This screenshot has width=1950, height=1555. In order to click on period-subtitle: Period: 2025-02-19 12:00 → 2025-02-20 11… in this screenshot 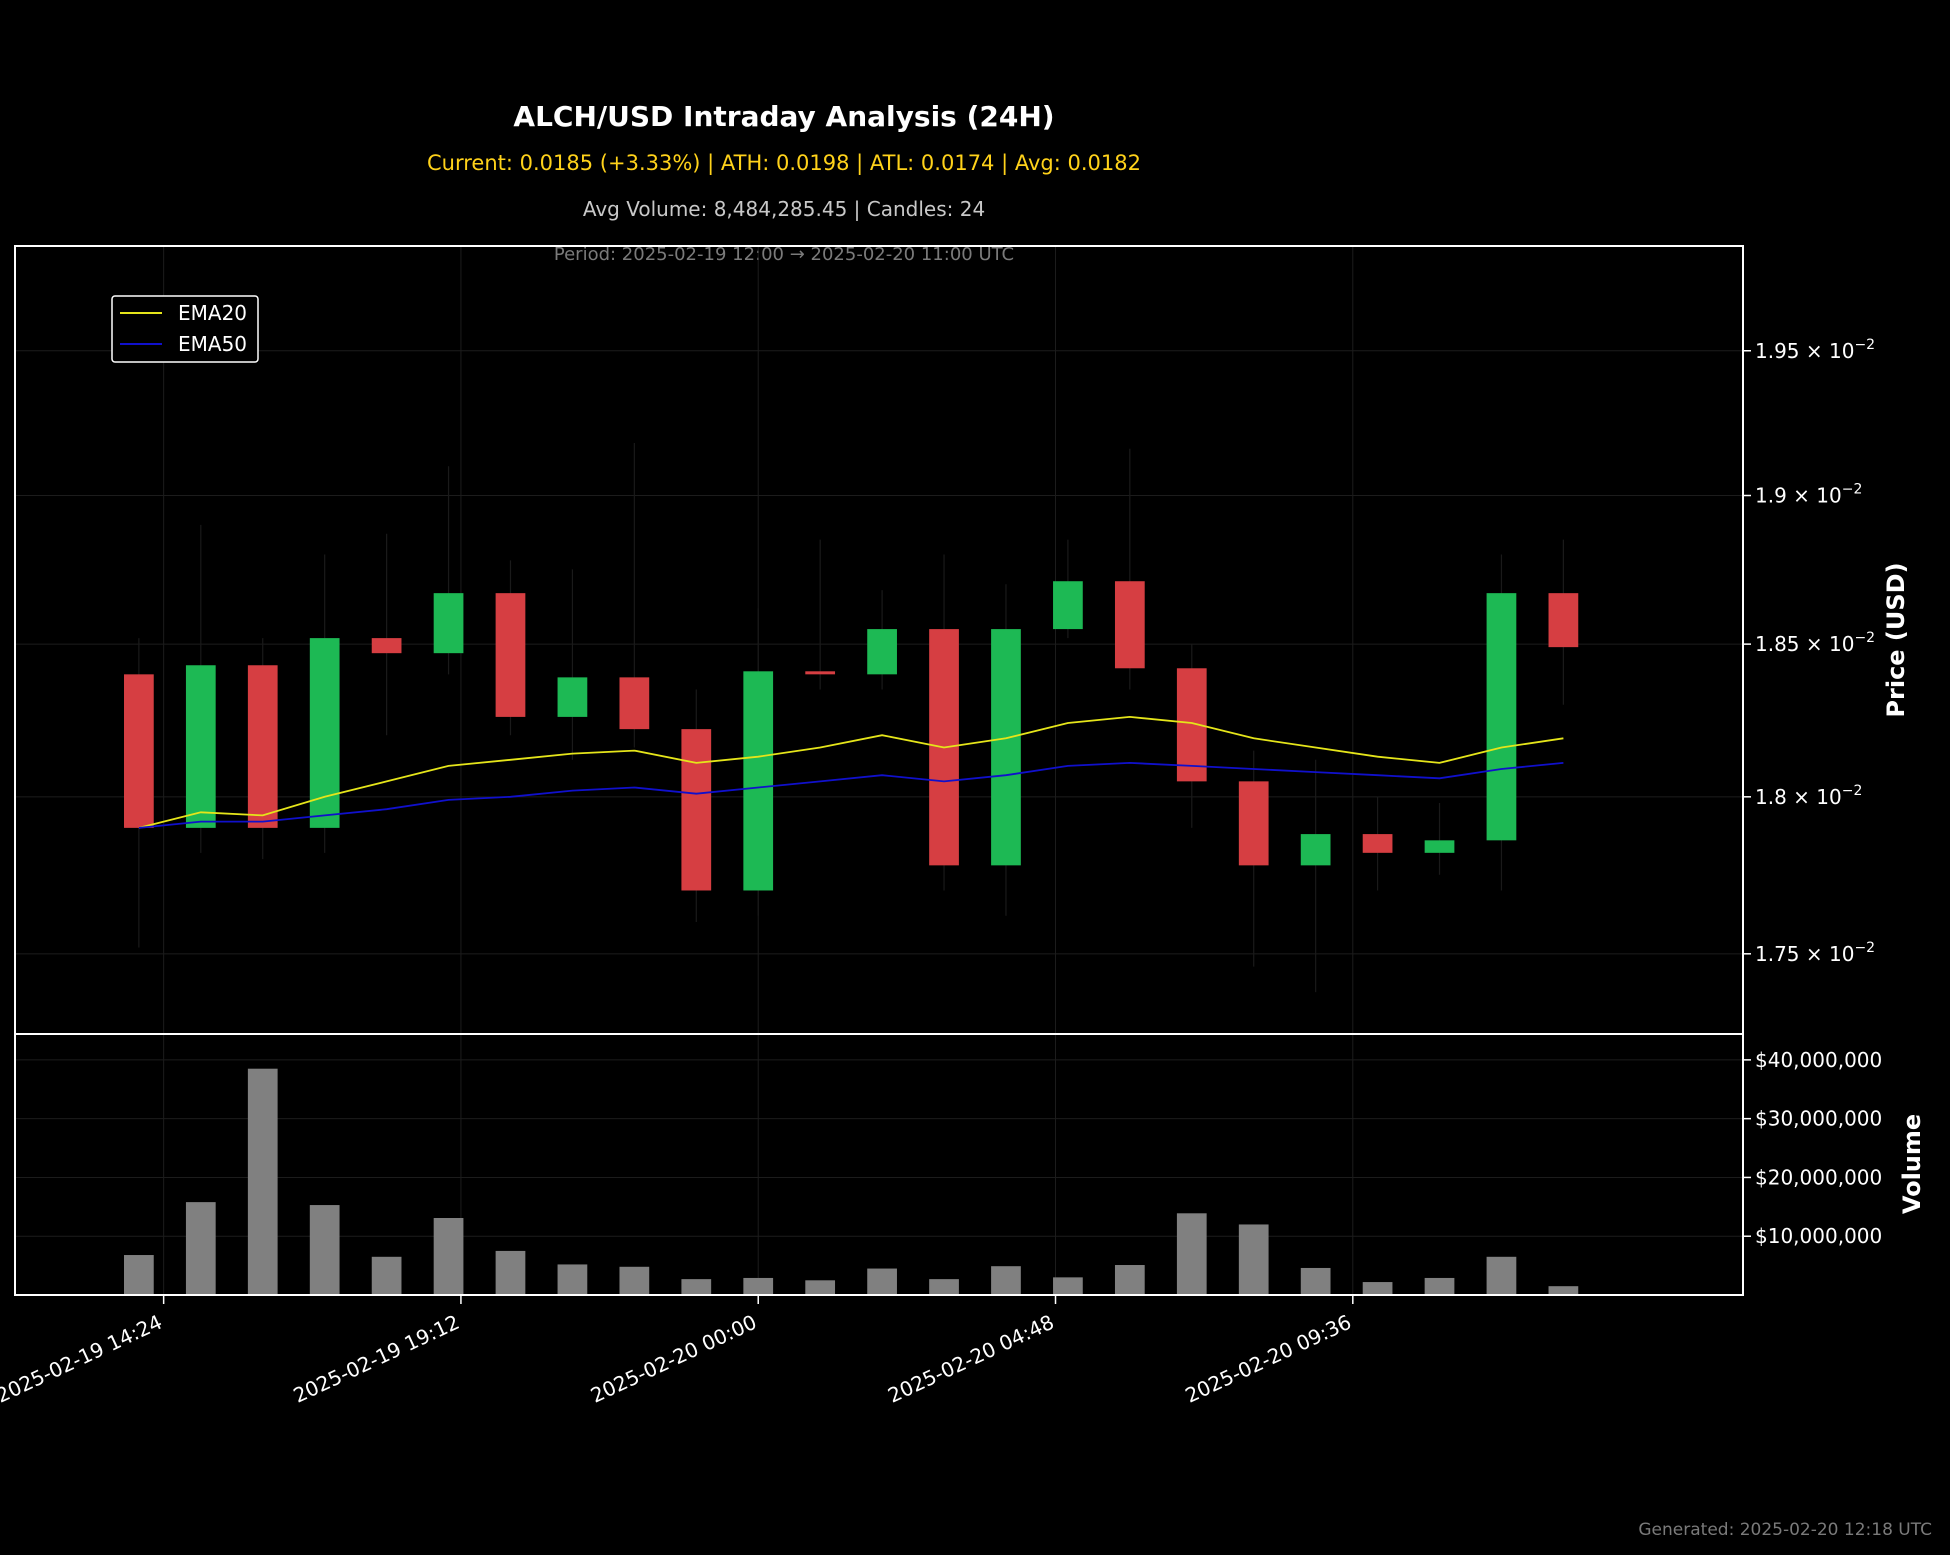, I will do `click(784, 254)`.